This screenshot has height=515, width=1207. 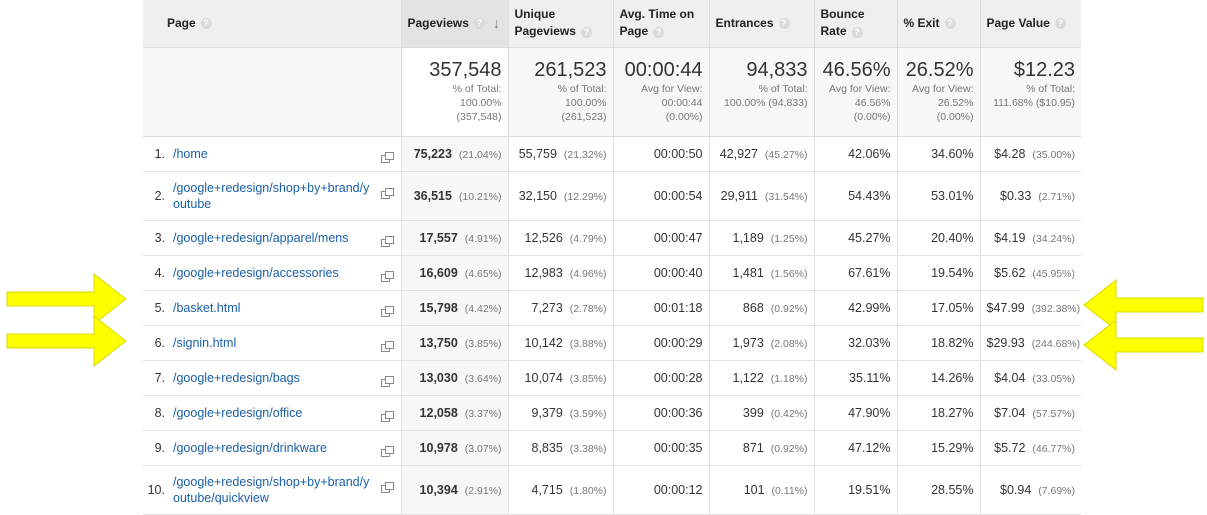 I want to click on page-value-cell: $0.33 (2.71%), so click(x=1030, y=196).